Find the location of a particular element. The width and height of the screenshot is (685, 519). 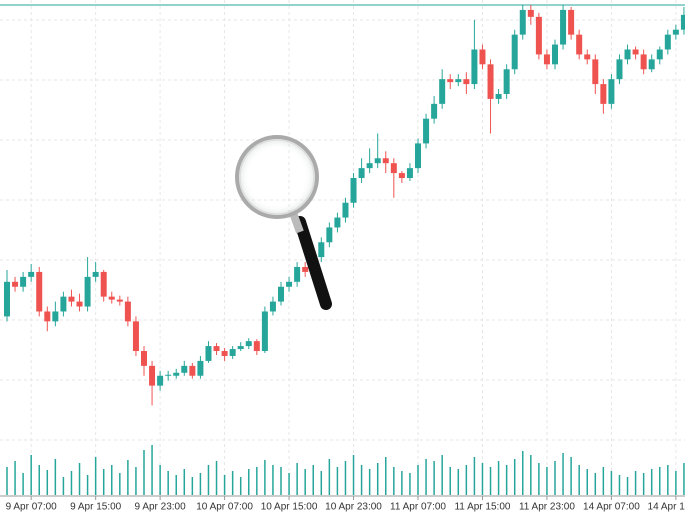

x-tick-label: 11 Apr 23:00 is located at coordinates (547, 507).